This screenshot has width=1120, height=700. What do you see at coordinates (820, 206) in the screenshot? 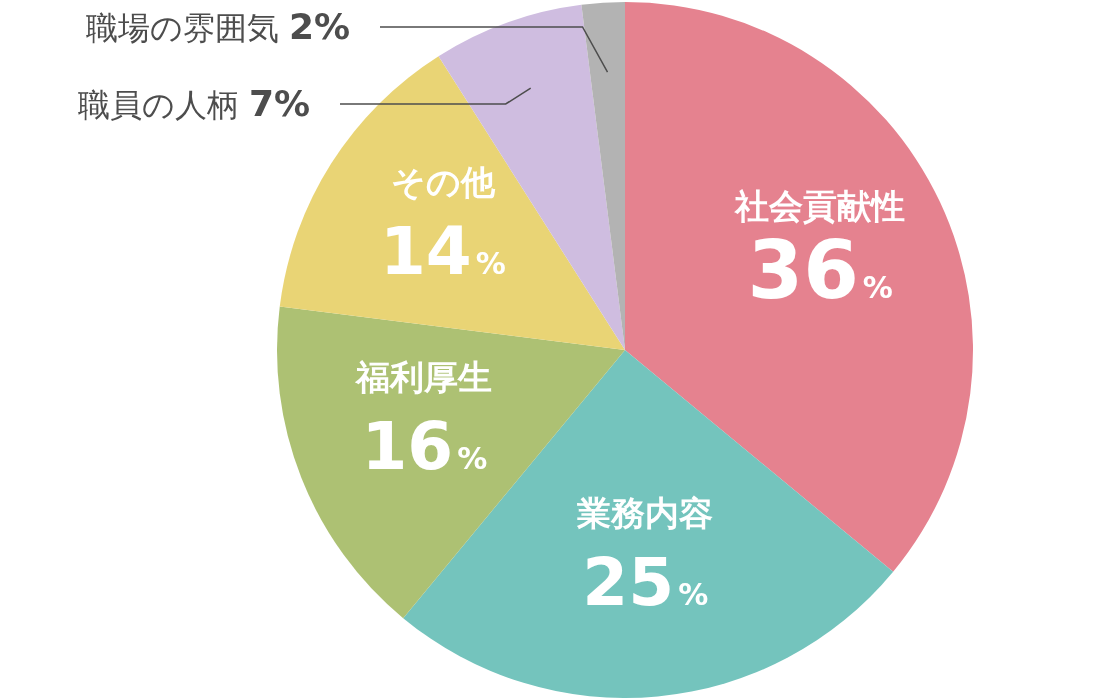
I see `slice-label: 社会貢献性` at bounding box center [820, 206].